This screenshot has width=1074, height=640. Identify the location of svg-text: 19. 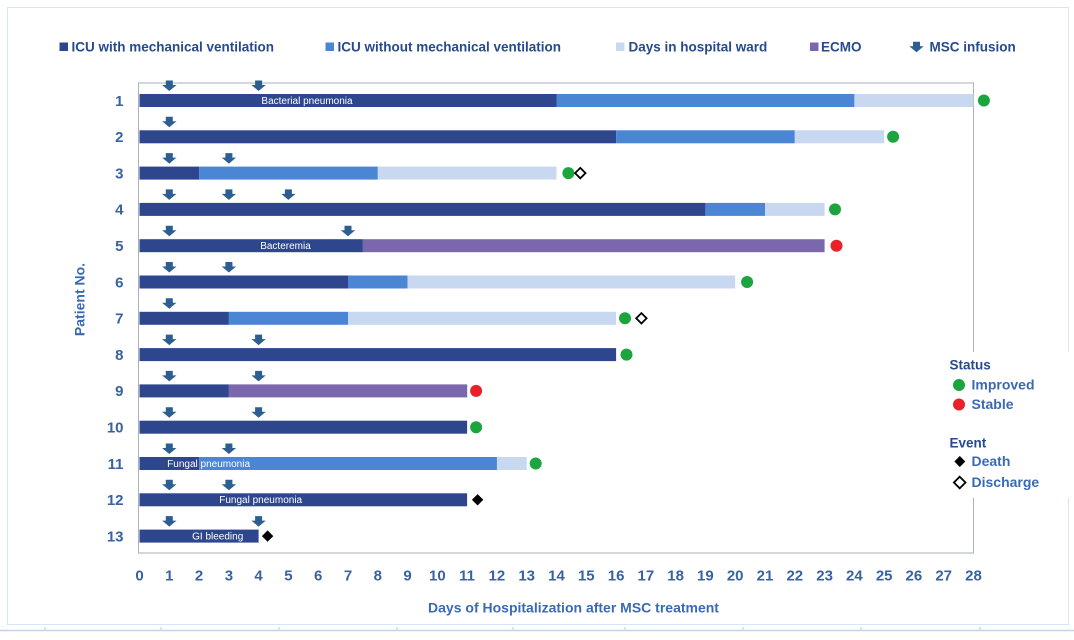
(705, 576).